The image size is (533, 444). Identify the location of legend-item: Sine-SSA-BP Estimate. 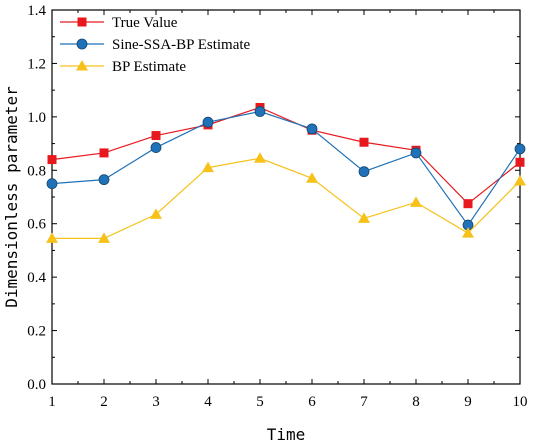
(155, 45).